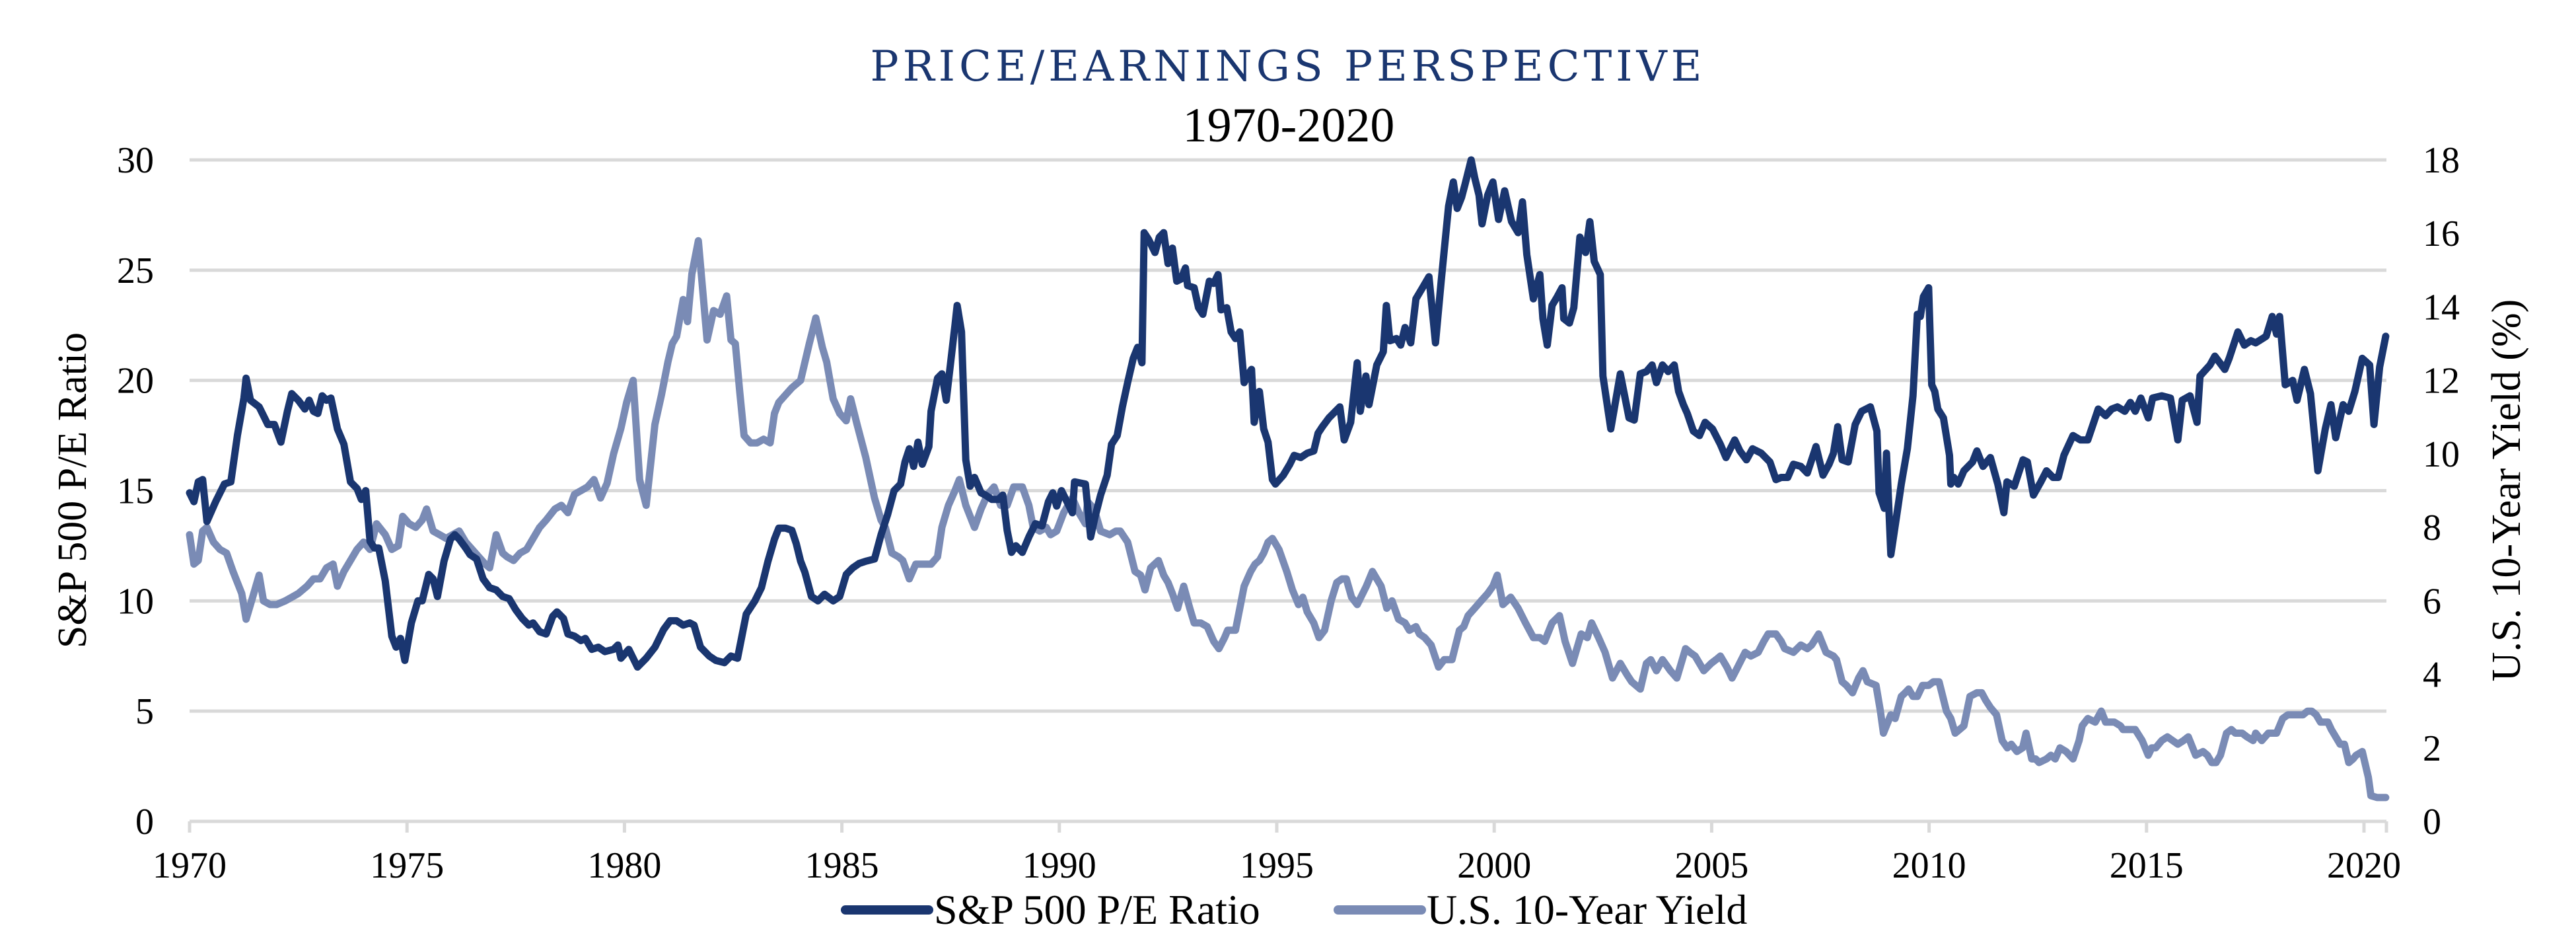  I want to click on y-axis-right: 0 2 4 6 8 10 12 14 16 18, so click(2442, 491).